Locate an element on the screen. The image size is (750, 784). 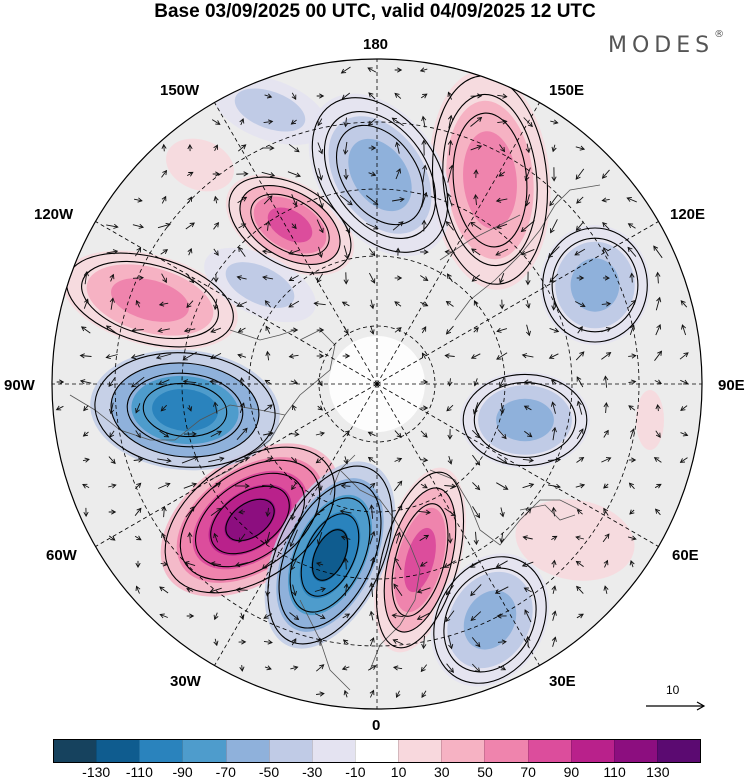
colorbar is located at coordinates (377, 751).